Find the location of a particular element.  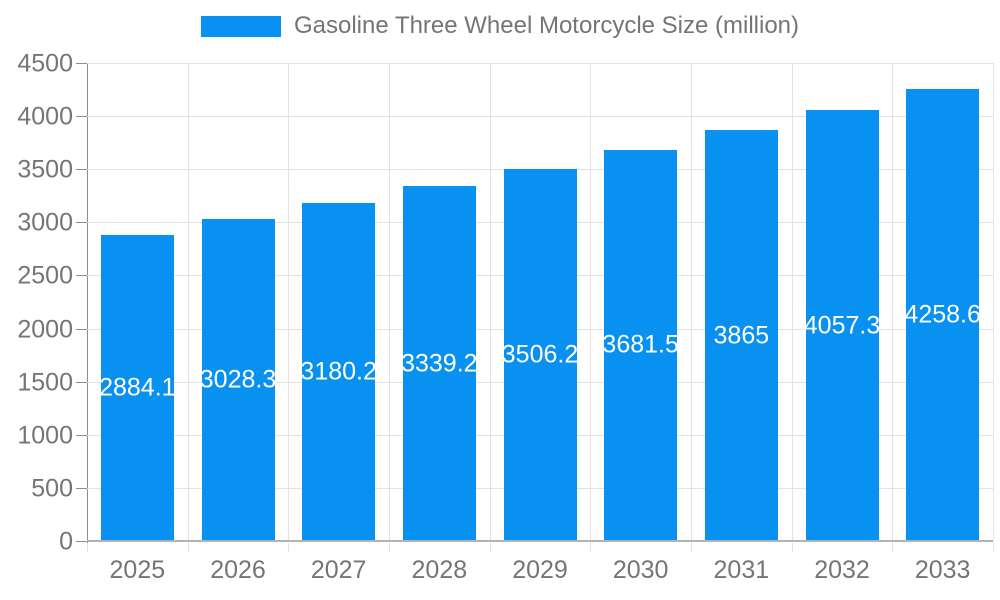

bar: 3506.2 is located at coordinates (540, 354).